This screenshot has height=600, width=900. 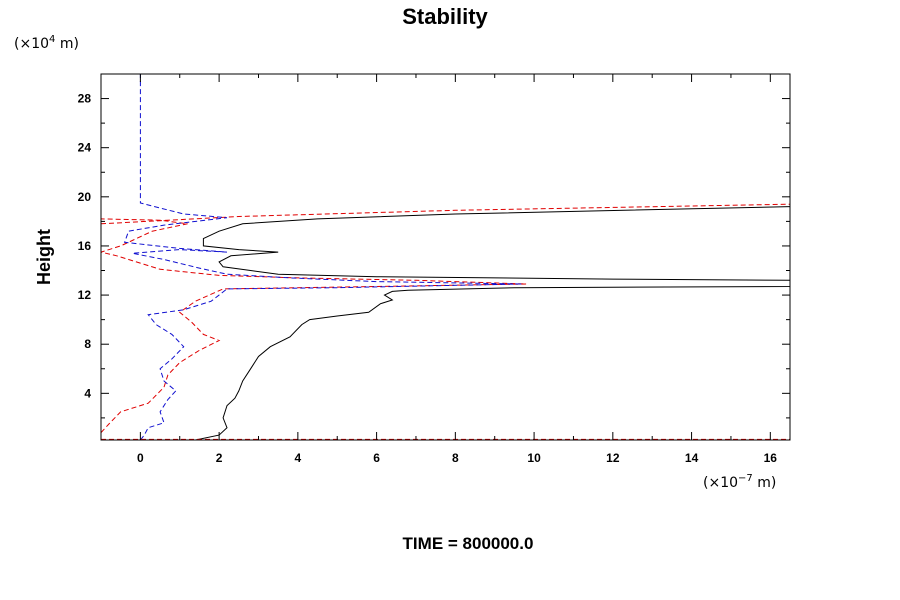 What do you see at coordinates (219, 458) in the screenshot?
I see `x-tick-label: 2` at bounding box center [219, 458].